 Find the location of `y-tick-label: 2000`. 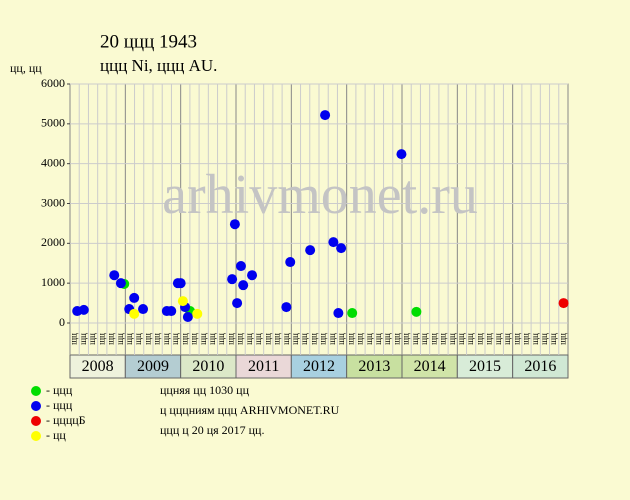

y-tick-label: 2000 is located at coordinates (53, 242).